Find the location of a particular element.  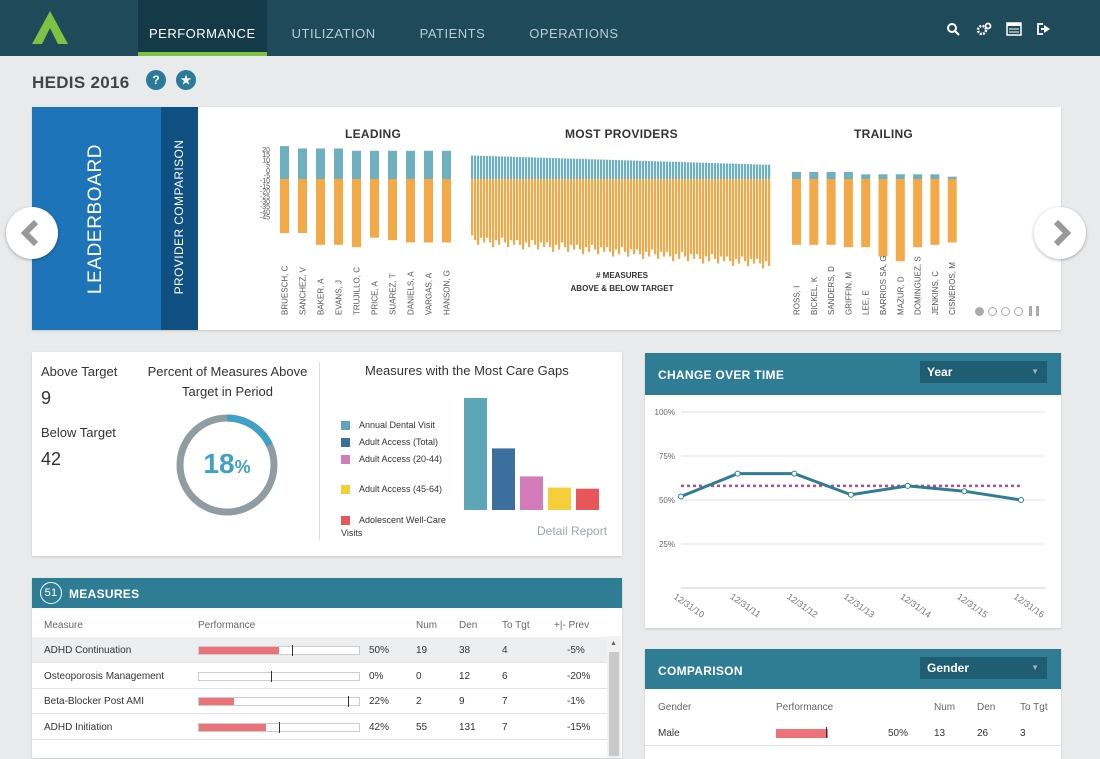

y-tick-label: -25 is located at coordinates (265, 197).